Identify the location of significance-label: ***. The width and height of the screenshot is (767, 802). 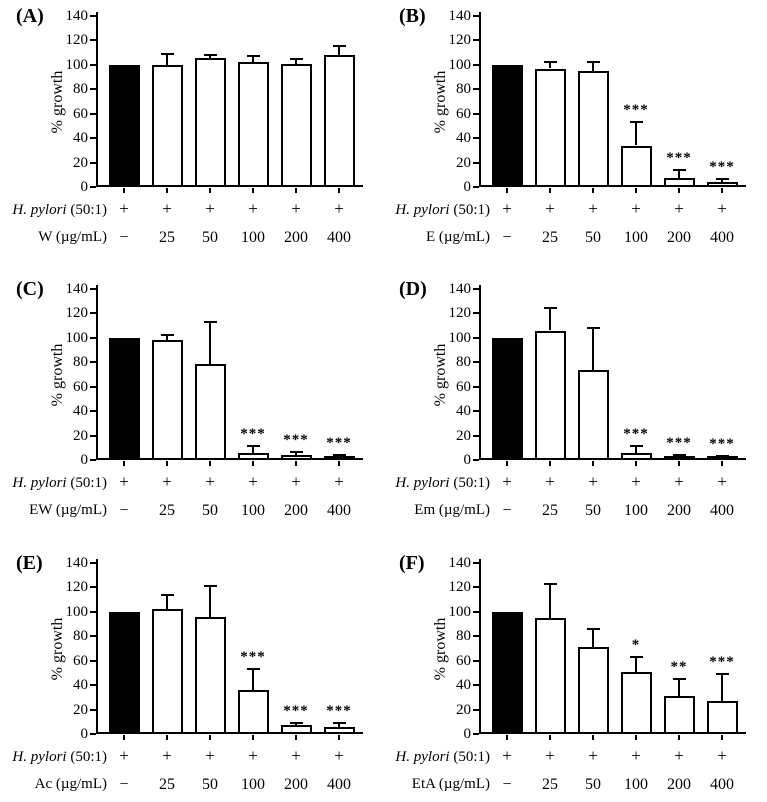
(253, 657).